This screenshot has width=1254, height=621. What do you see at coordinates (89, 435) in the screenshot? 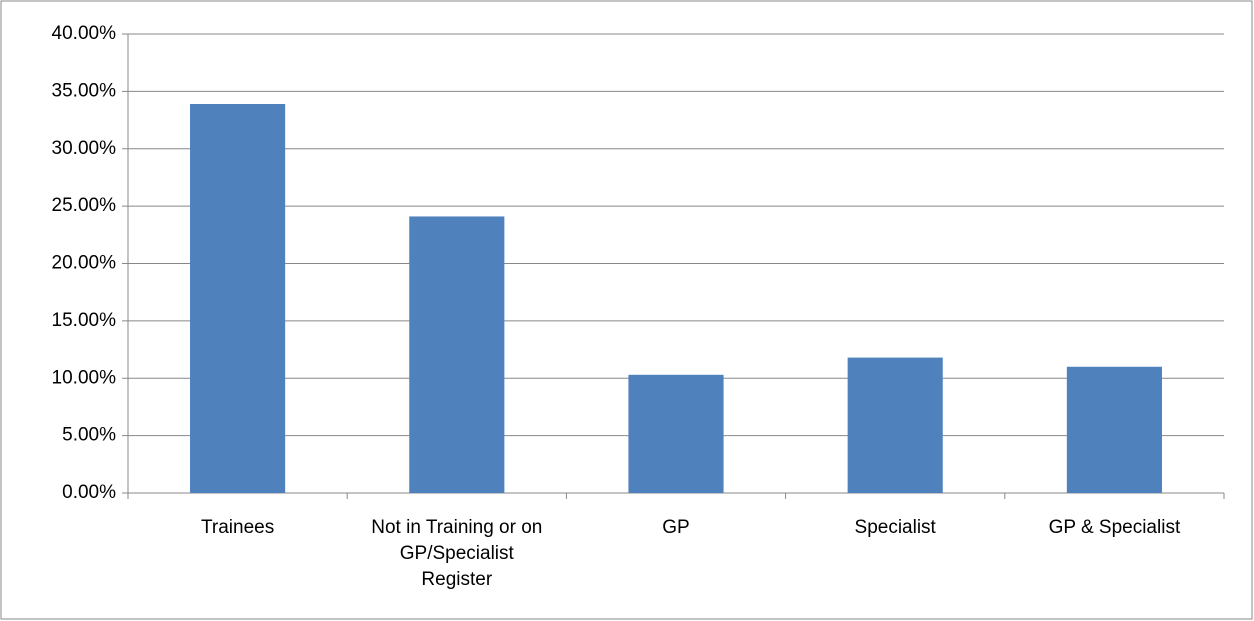
I see `y-tick-label: 5.00%` at bounding box center [89, 435].